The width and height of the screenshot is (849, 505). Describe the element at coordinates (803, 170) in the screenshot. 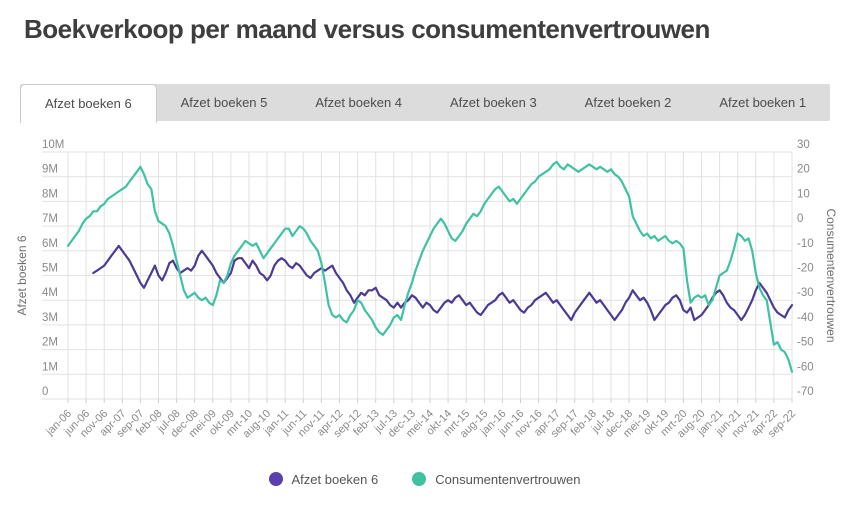

I see `y-right-tick-label: 20` at that location.